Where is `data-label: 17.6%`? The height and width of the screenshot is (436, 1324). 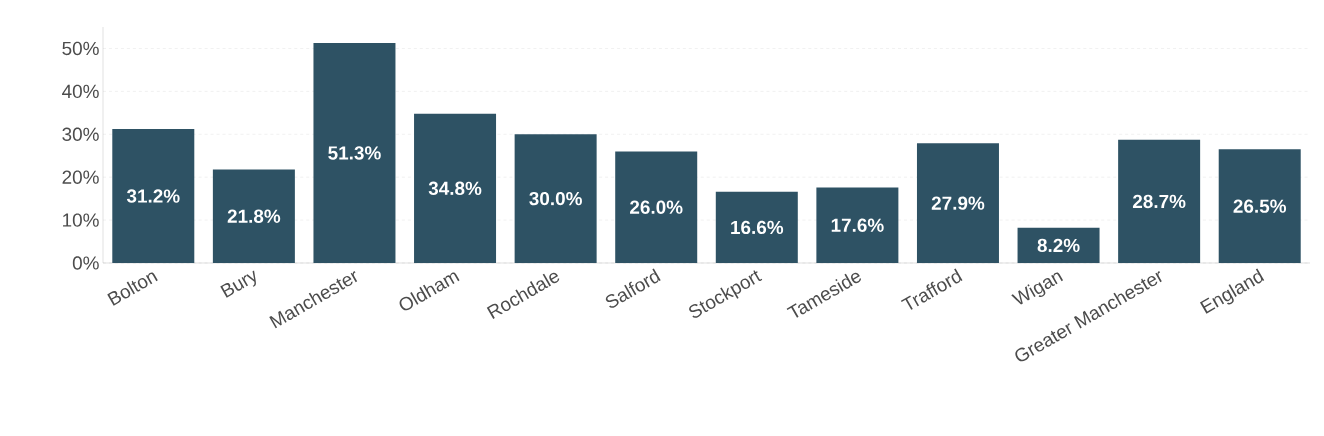 data-label: 17.6% is located at coordinates (857, 225).